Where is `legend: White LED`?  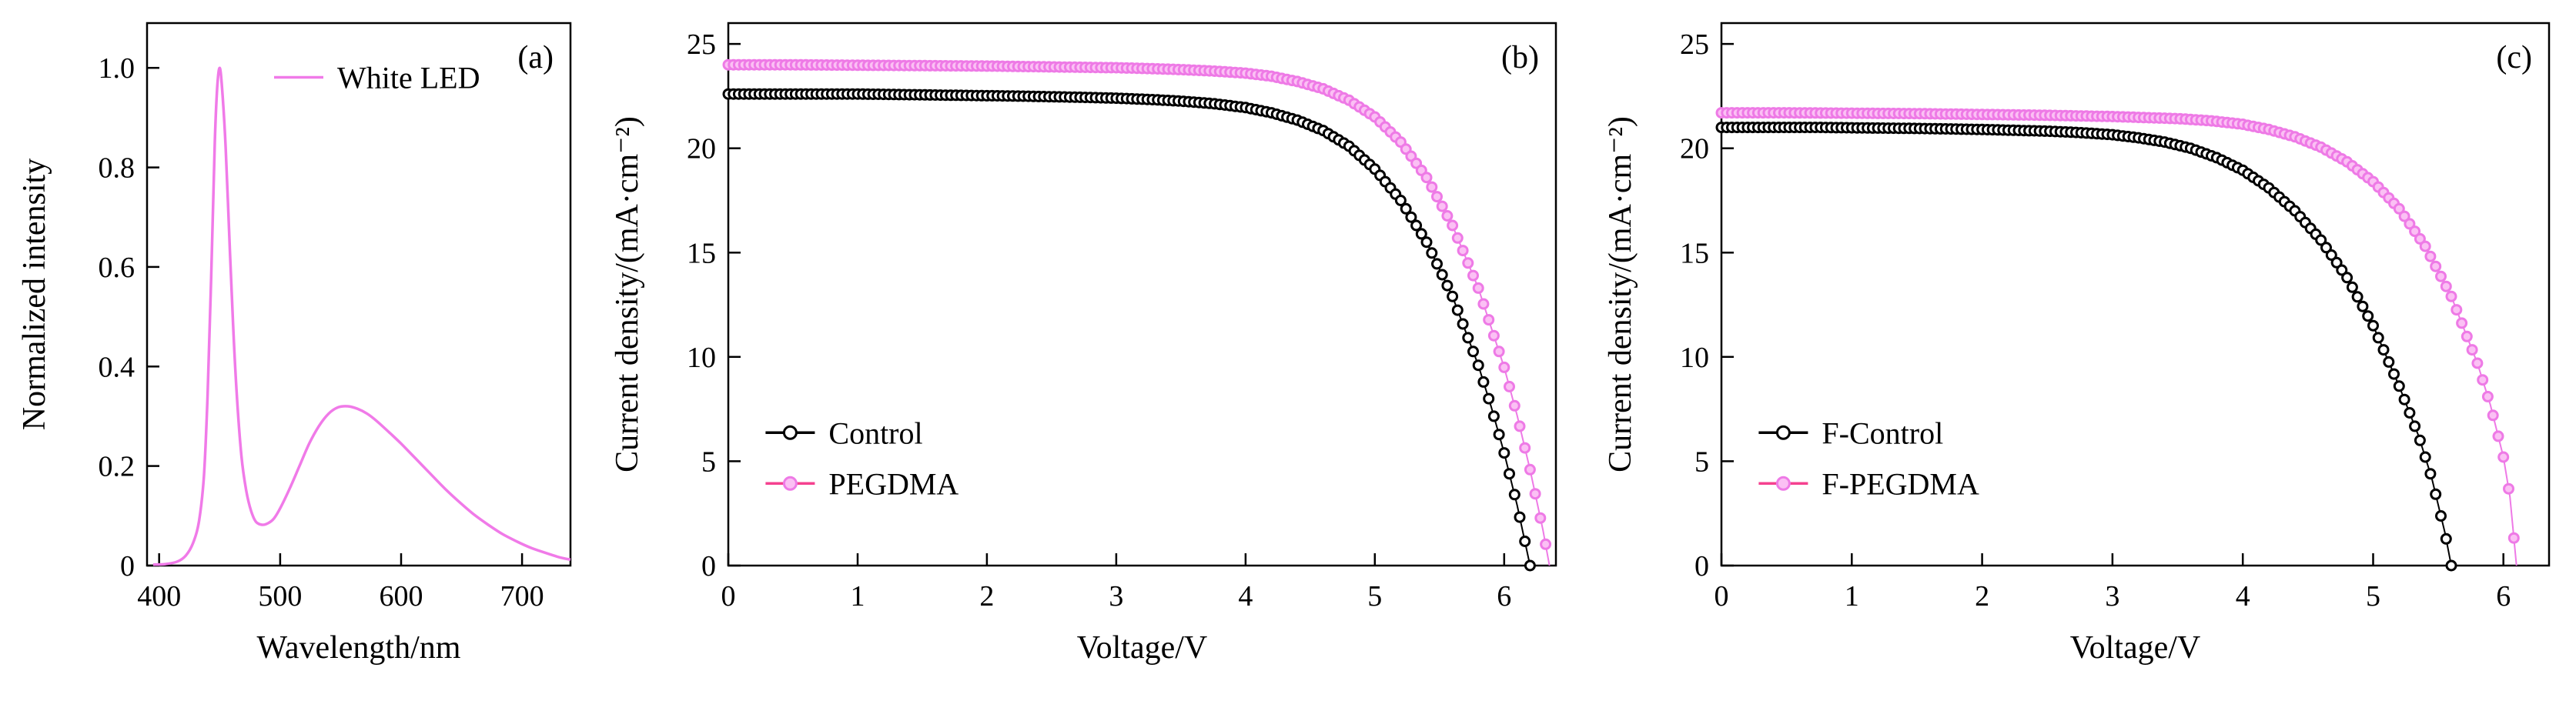
legend: White LED is located at coordinates (377, 78).